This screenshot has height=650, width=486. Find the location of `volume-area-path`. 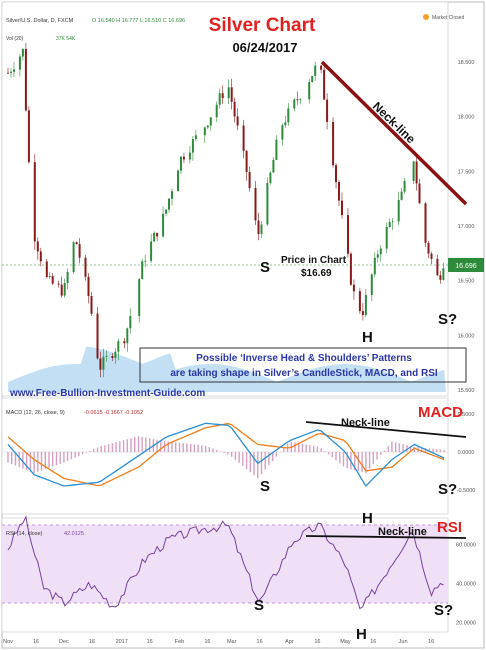

volume-area-path is located at coordinates (227, 369).